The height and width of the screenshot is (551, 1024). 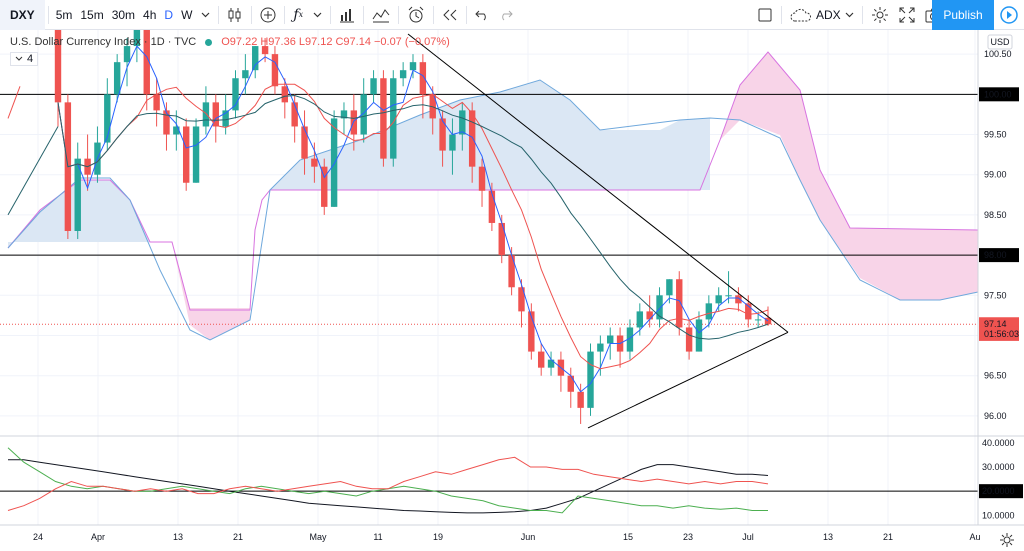 What do you see at coordinates (353, 42) in the screenshot?
I see `legend-close: C97.14` at bounding box center [353, 42].